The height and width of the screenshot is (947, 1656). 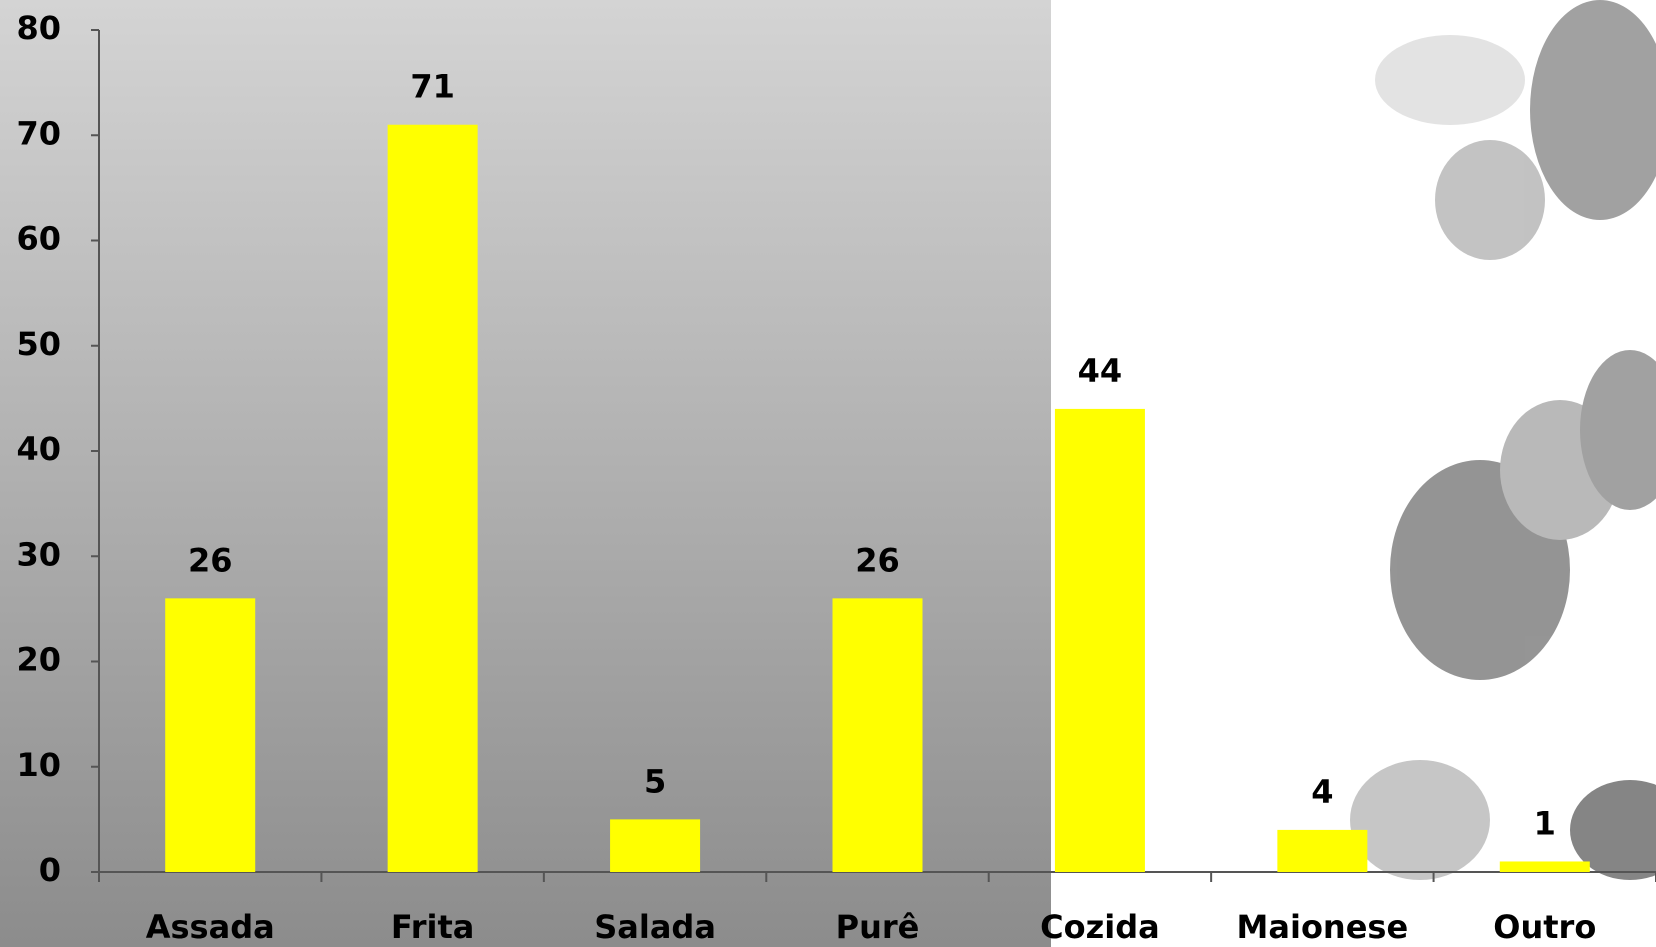 I want to click on x-tick-label: Assada, so click(x=210, y=927).